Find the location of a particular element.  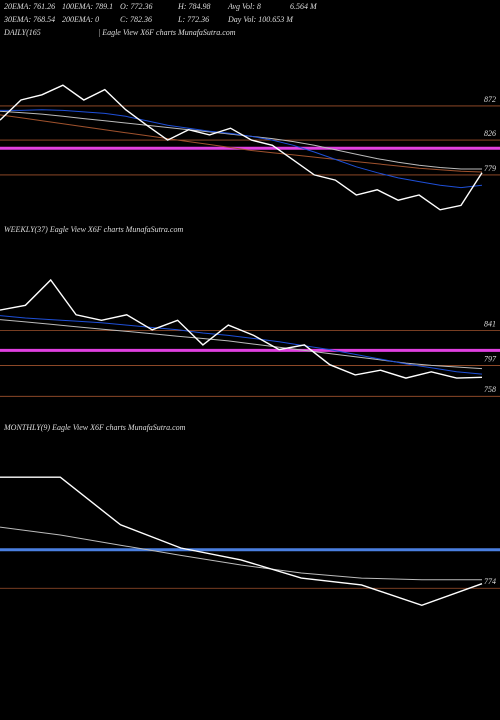

header-stat: 30EMA: 768.54 is located at coordinates (29, 19).